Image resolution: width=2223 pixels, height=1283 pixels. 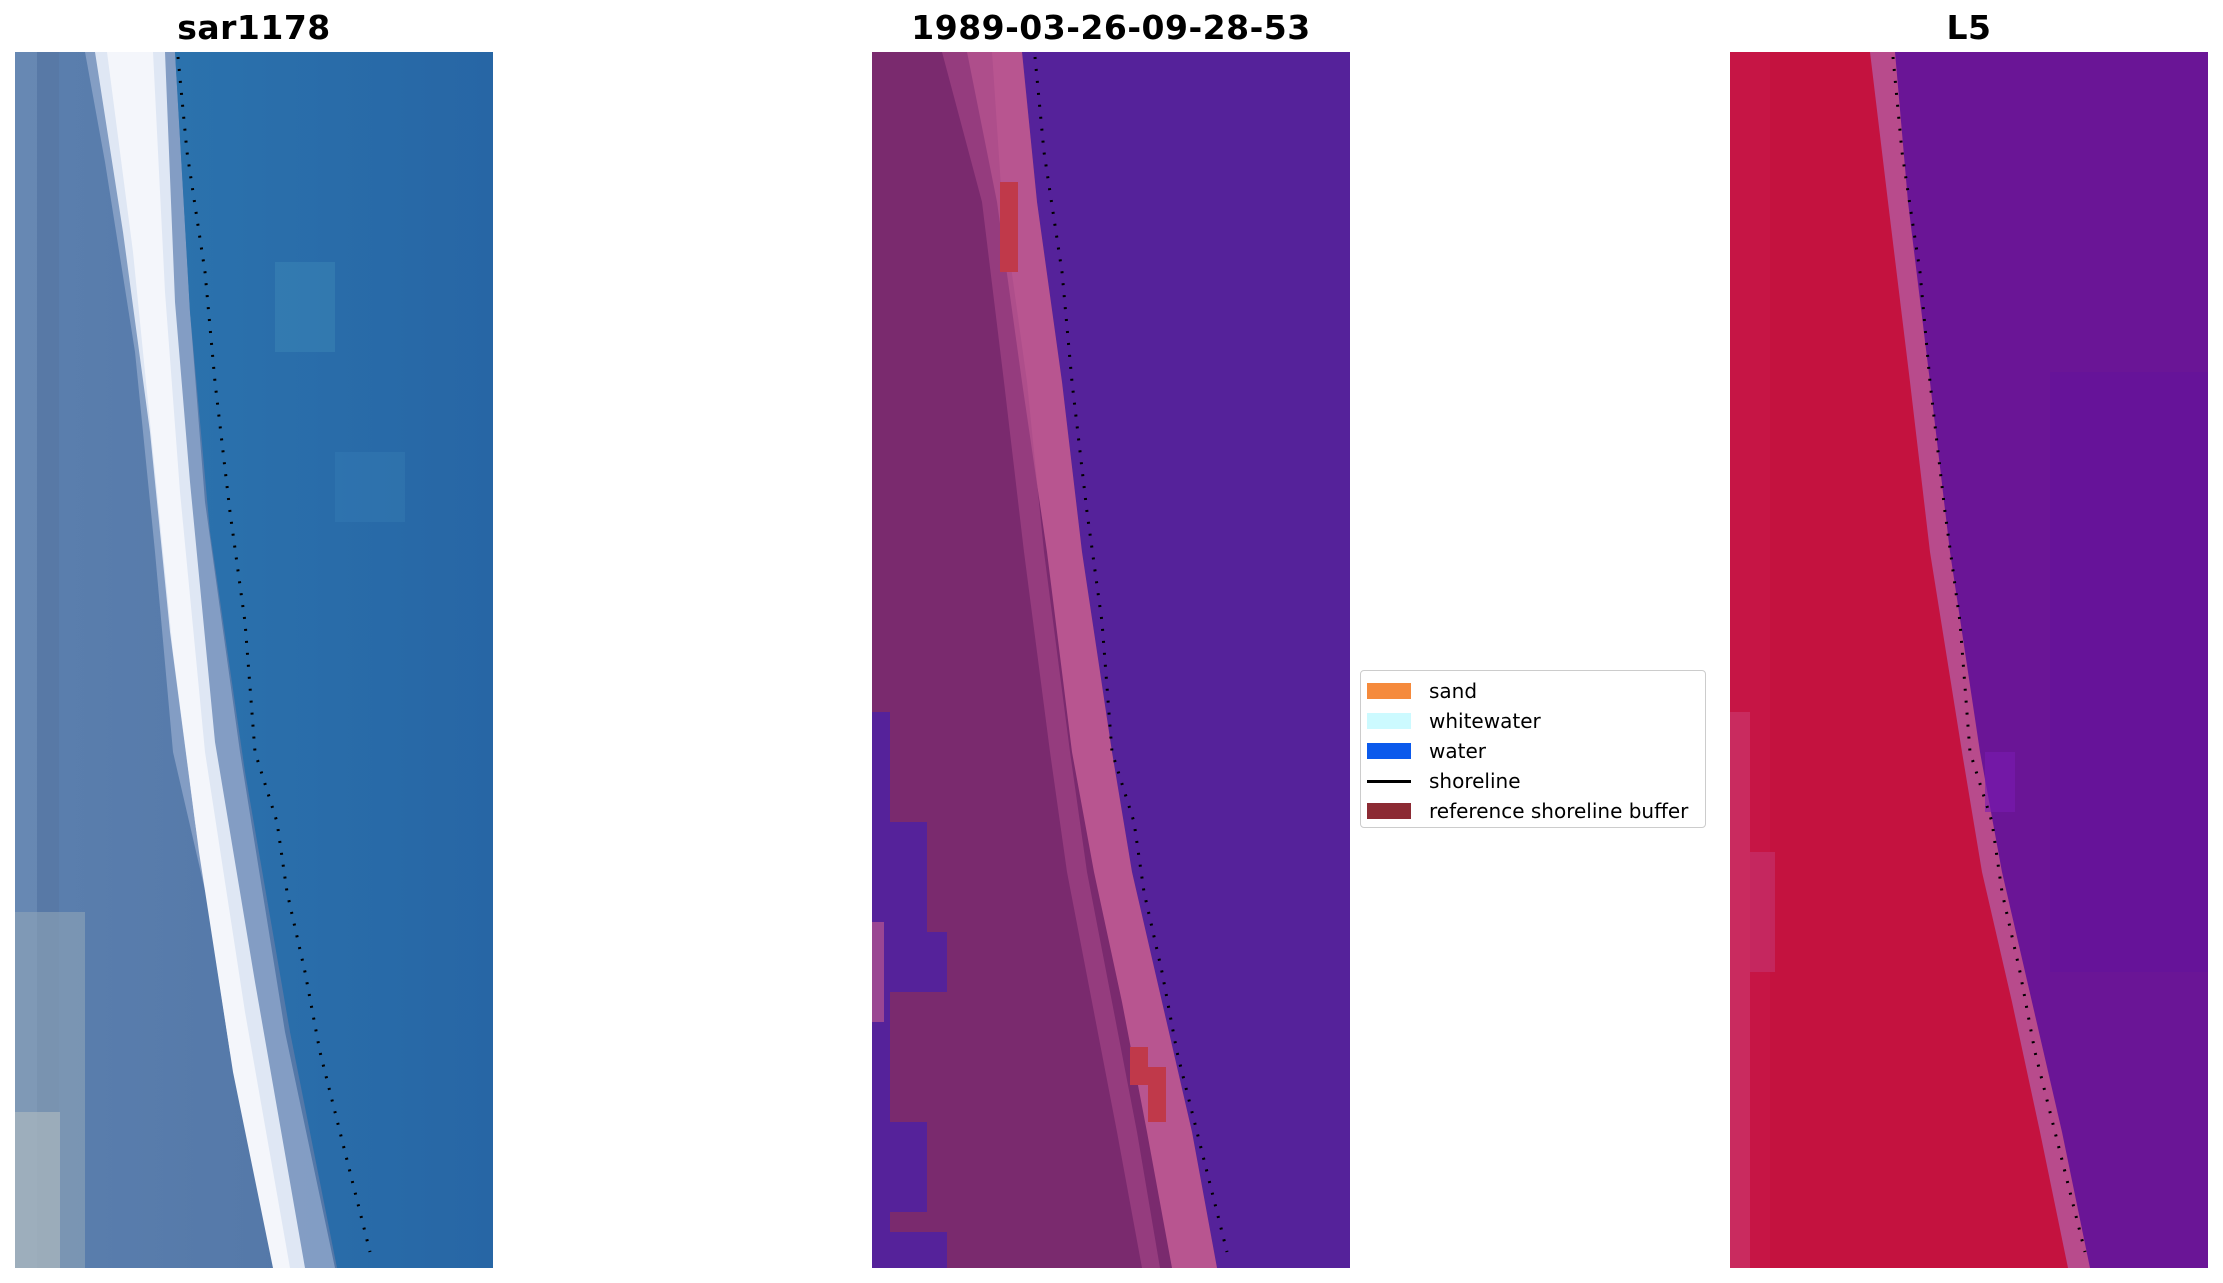 I want to click on legend-item-shoreline: shoreline, so click(x=1444, y=781).